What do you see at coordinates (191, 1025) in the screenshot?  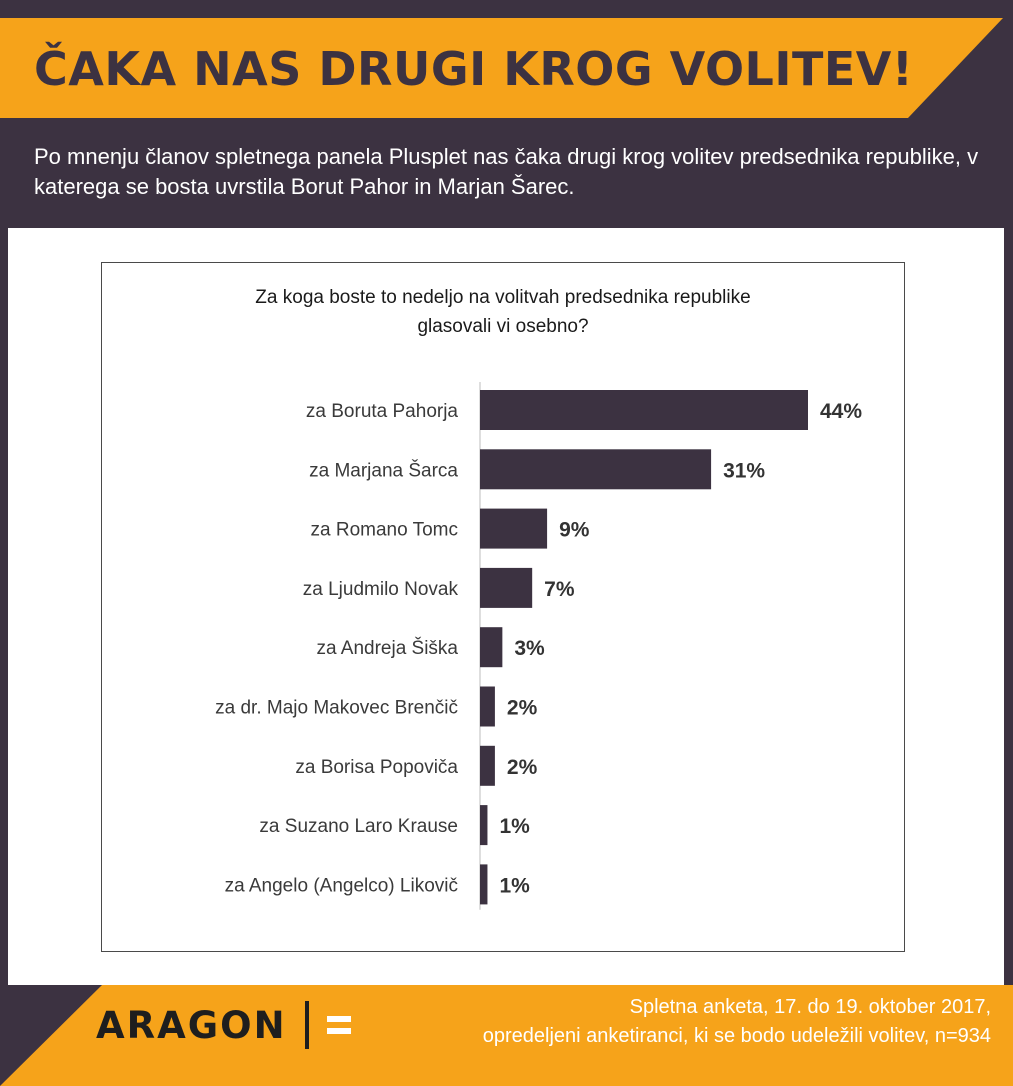 I see `logo-text: ARAGON` at bounding box center [191, 1025].